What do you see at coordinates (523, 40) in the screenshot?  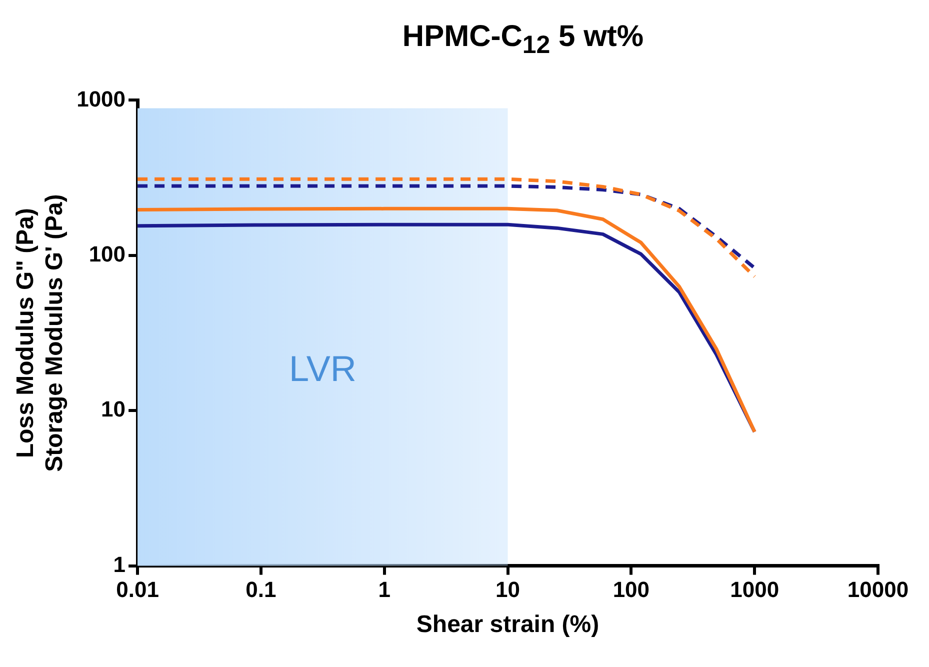 I see `chart-title: HPMC-C$_{12}$ 5 wt%` at bounding box center [523, 40].